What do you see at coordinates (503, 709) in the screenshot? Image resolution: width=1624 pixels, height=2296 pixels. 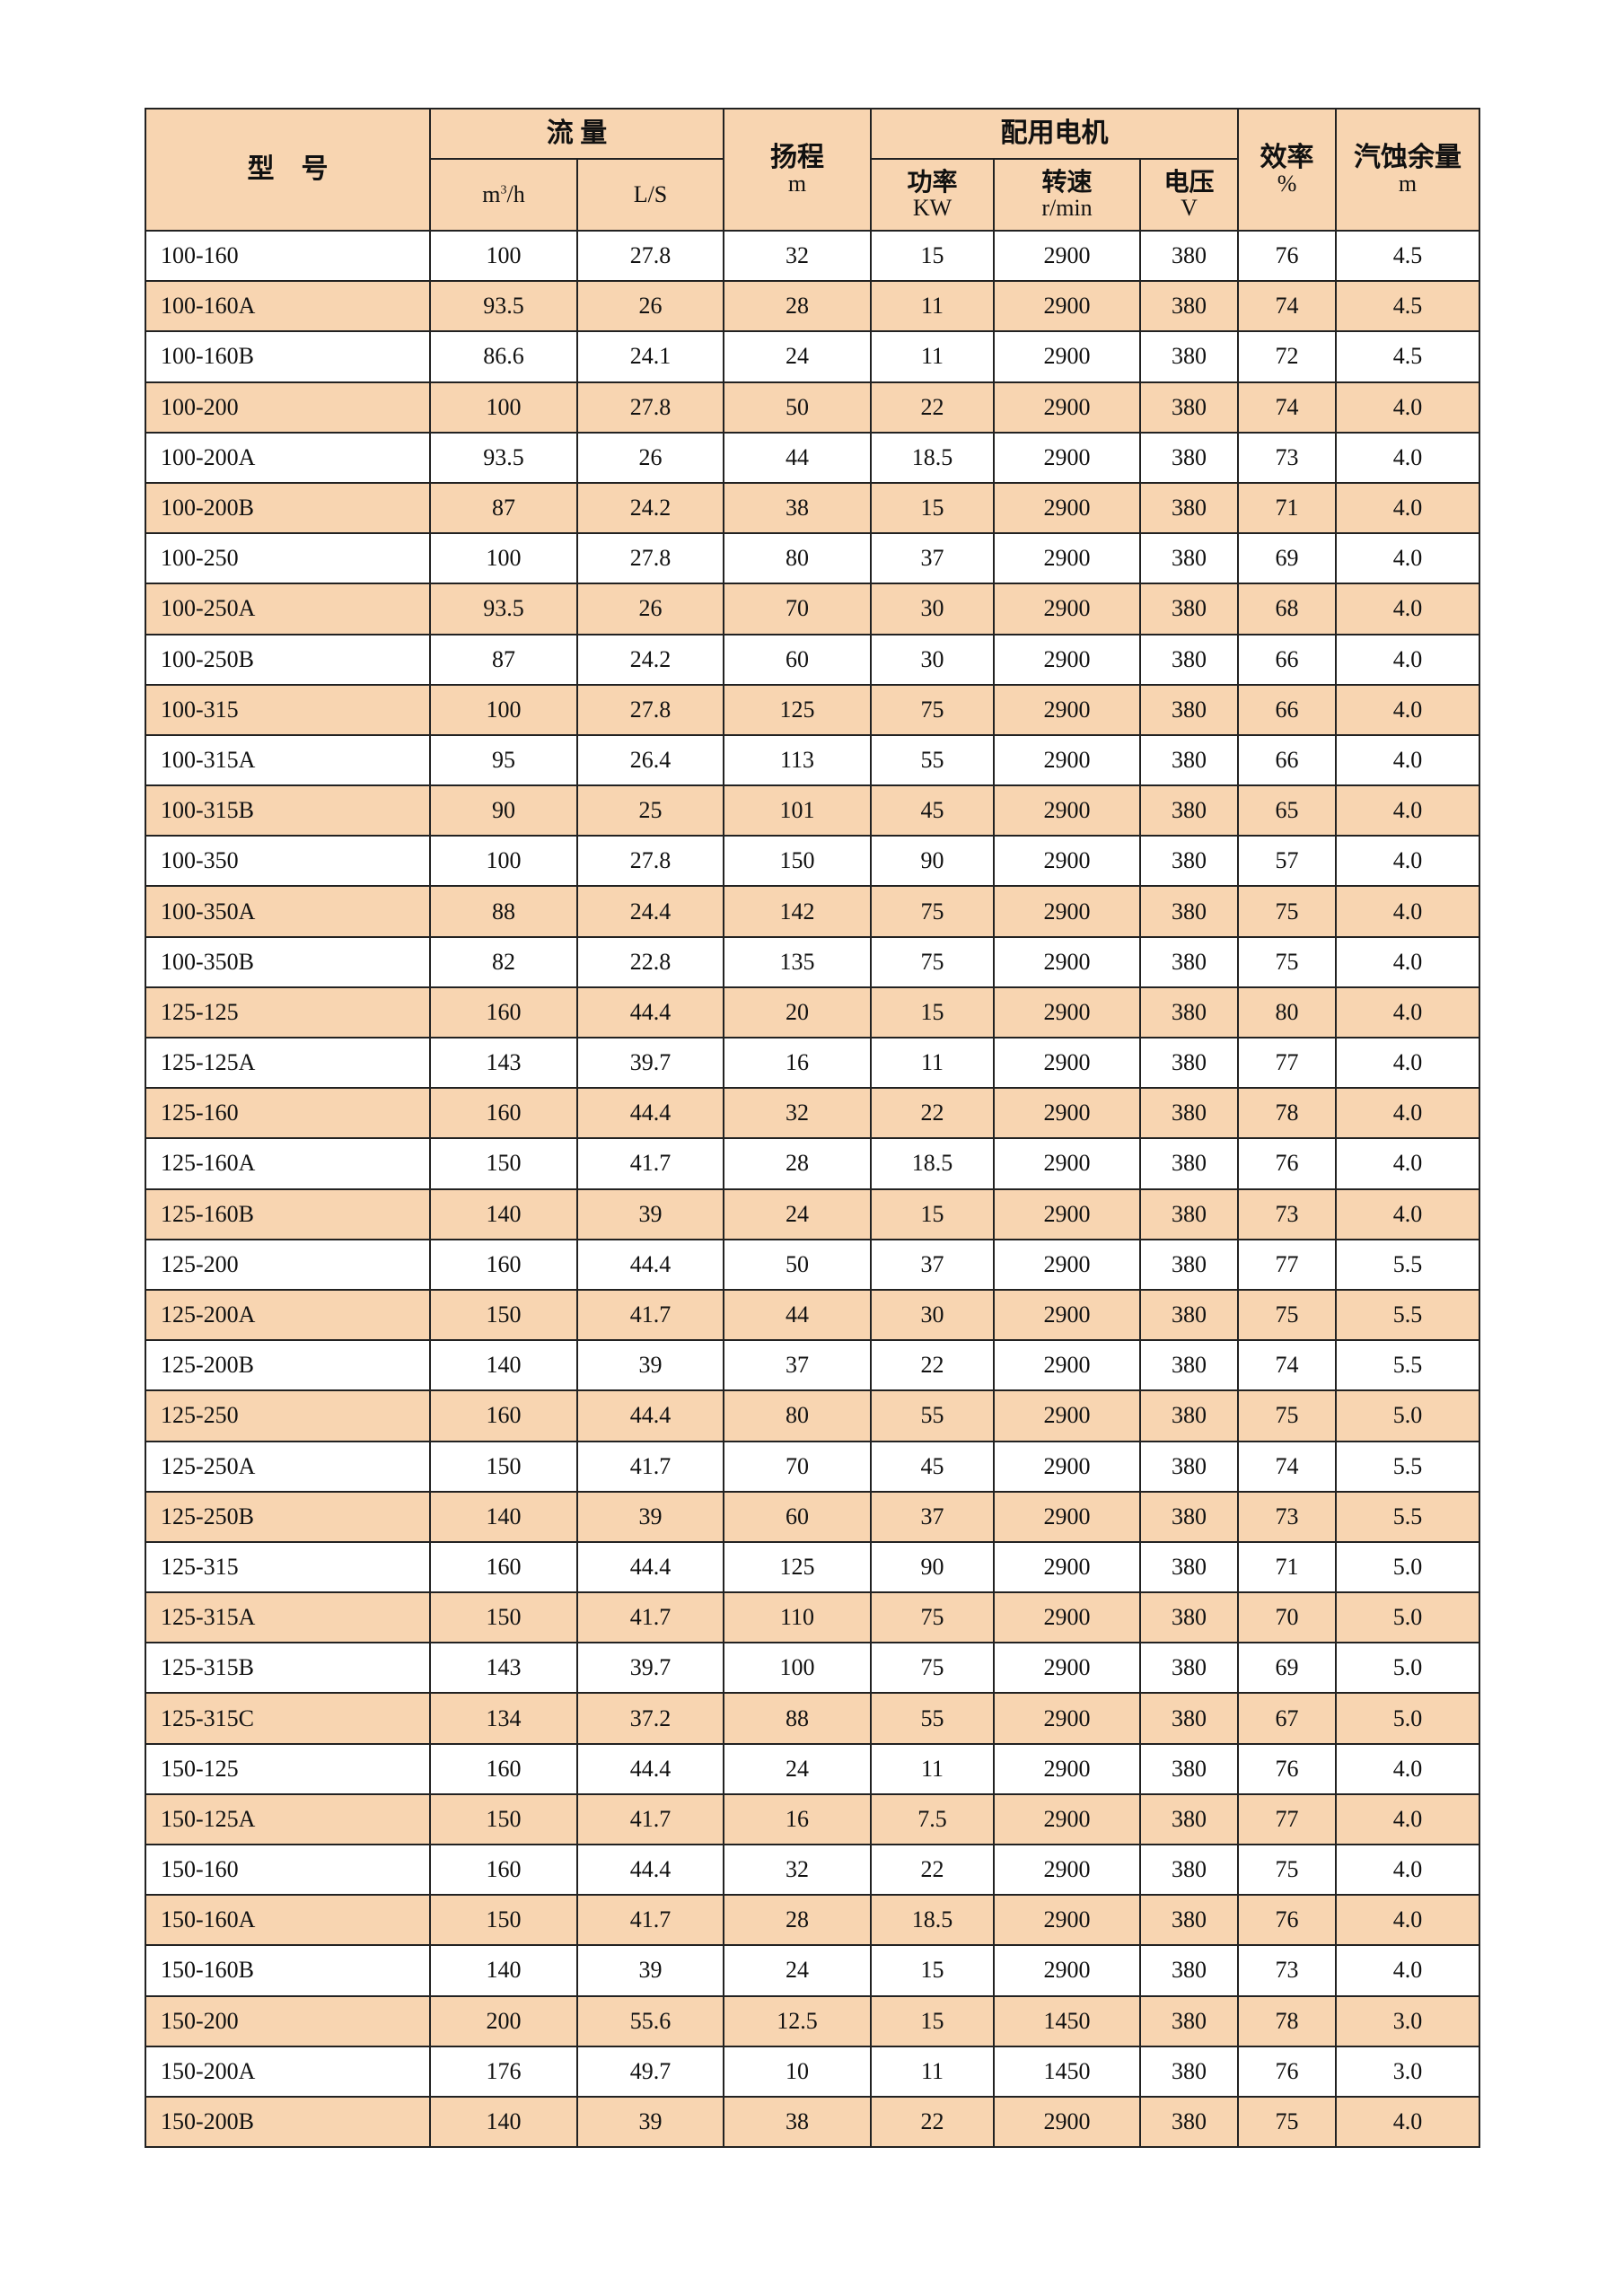 I see `cell-flow-m3h: 100` at bounding box center [503, 709].